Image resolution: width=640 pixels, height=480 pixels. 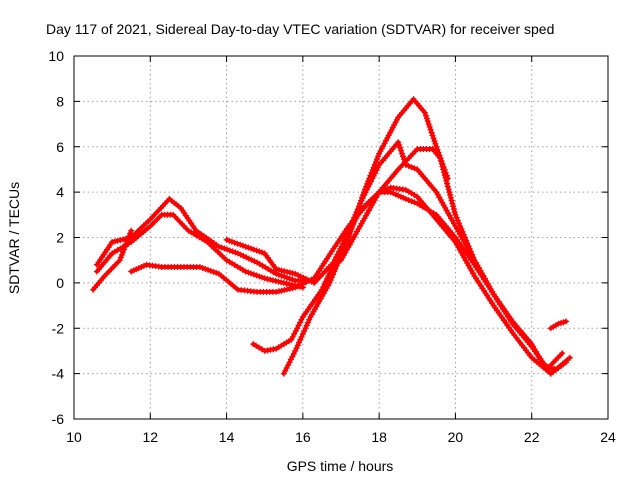 I want to click on y-tick-label: -4, so click(x=58, y=374).